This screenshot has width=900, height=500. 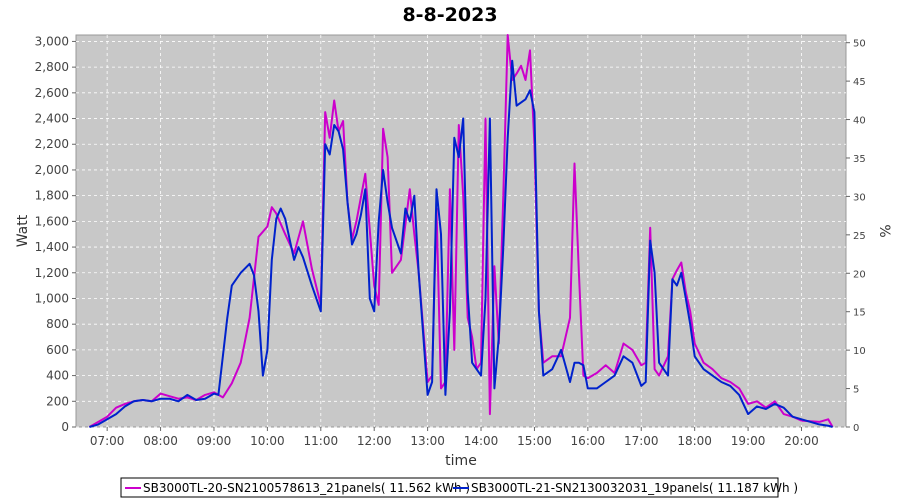 What do you see at coordinates (52, 196) in the screenshot?
I see `y-tick-label: 1,800` at bounding box center [52, 196].